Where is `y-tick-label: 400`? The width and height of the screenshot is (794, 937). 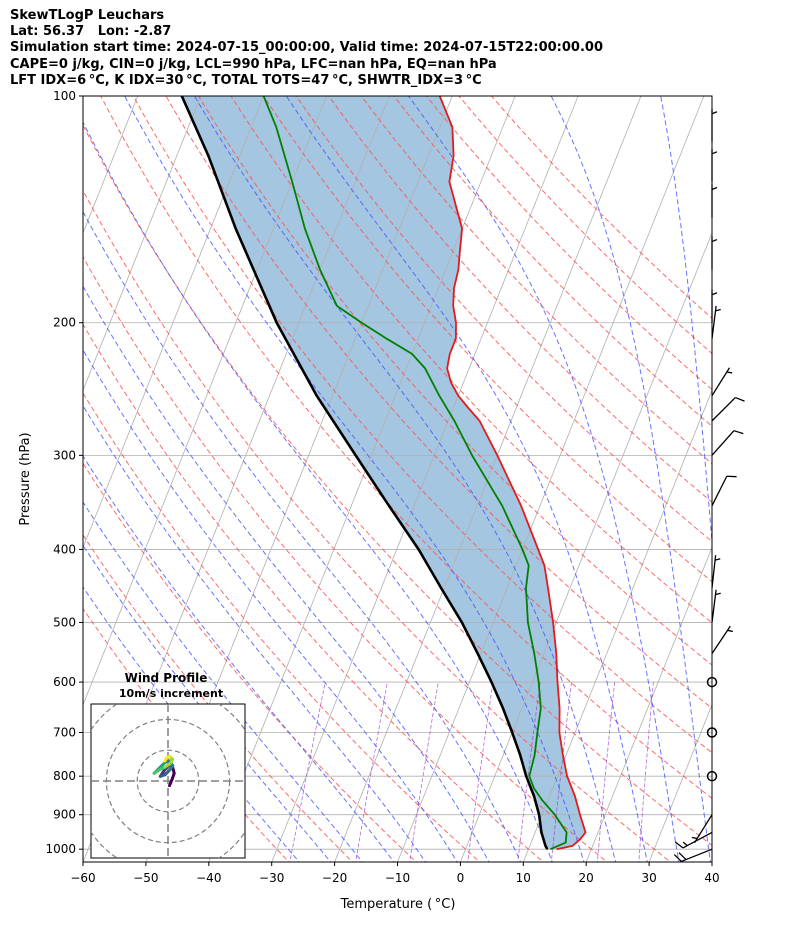
y-tick-label: 400 is located at coordinates (64, 549).